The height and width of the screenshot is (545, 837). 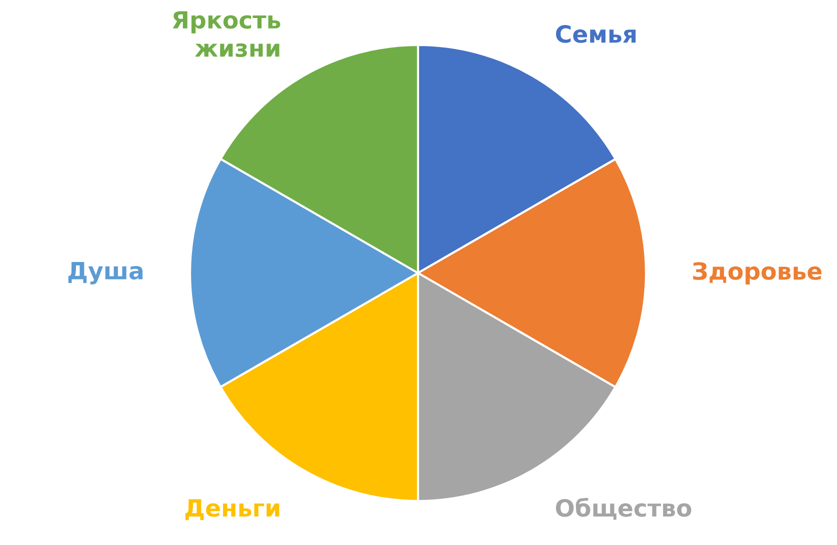 I want to click on slice-label: Яркость жизни, so click(x=226, y=34).